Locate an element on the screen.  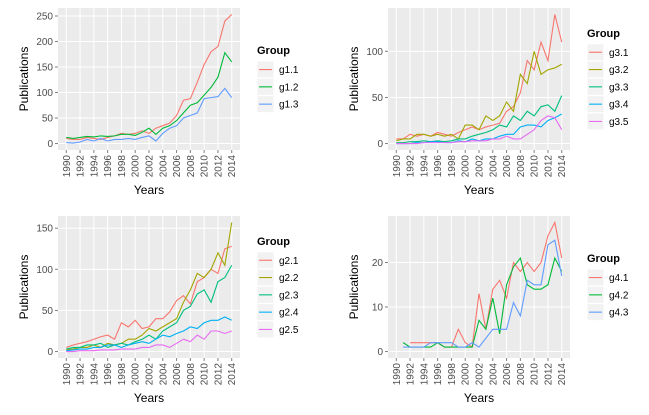
legend-label: g2.2 is located at coordinates (289, 278).